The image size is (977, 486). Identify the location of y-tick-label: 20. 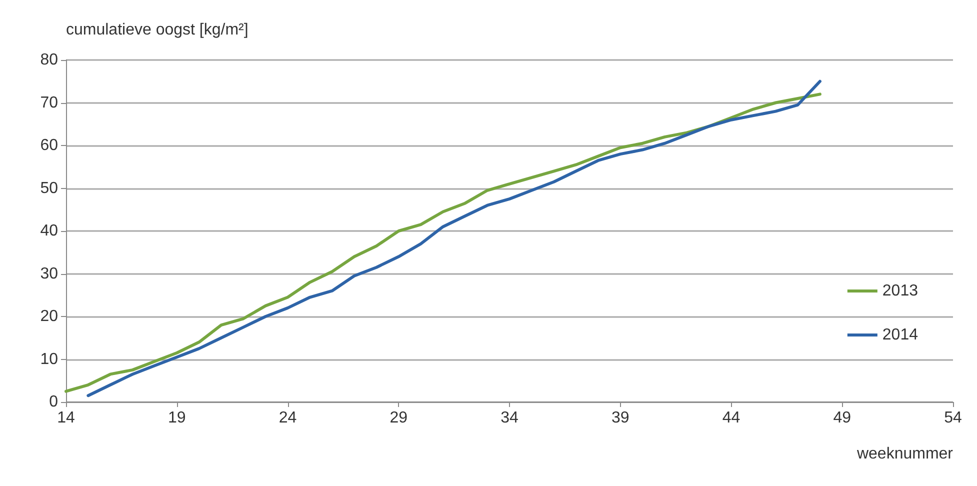
(49, 316).